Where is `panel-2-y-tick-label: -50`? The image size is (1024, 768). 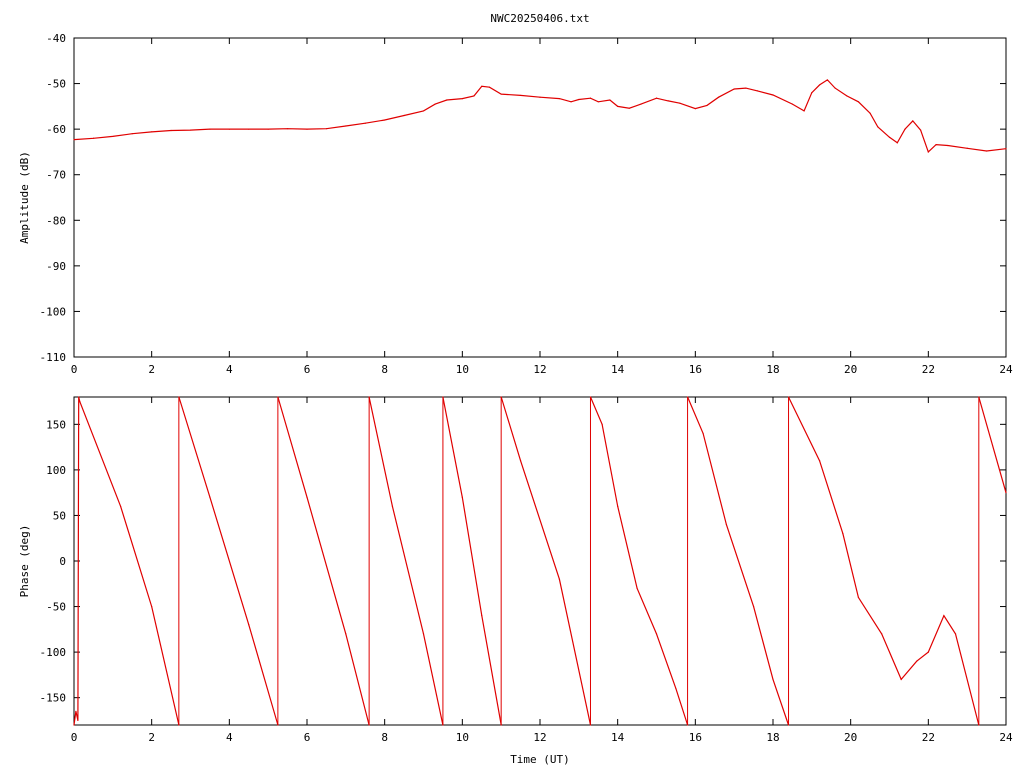
panel-2-y-tick-label: -50 is located at coordinates (56, 607).